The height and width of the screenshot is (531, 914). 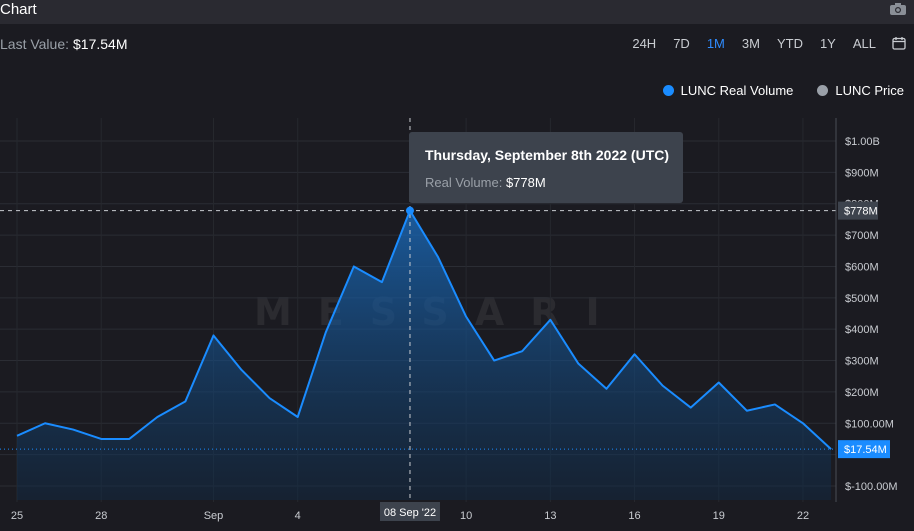 What do you see at coordinates (550, 516) in the screenshot?
I see `x-tick-label: 13` at bounding box center [550, 516].